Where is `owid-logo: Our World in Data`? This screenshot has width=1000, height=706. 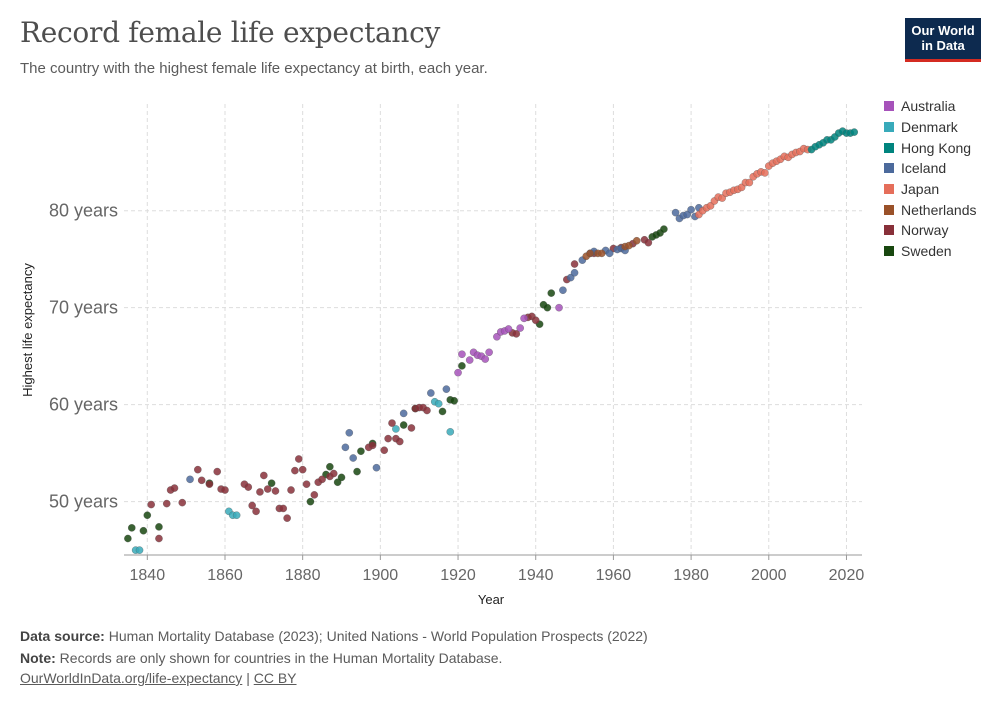
owid-logo: Our World in Data is located at coordinates (943, 40).